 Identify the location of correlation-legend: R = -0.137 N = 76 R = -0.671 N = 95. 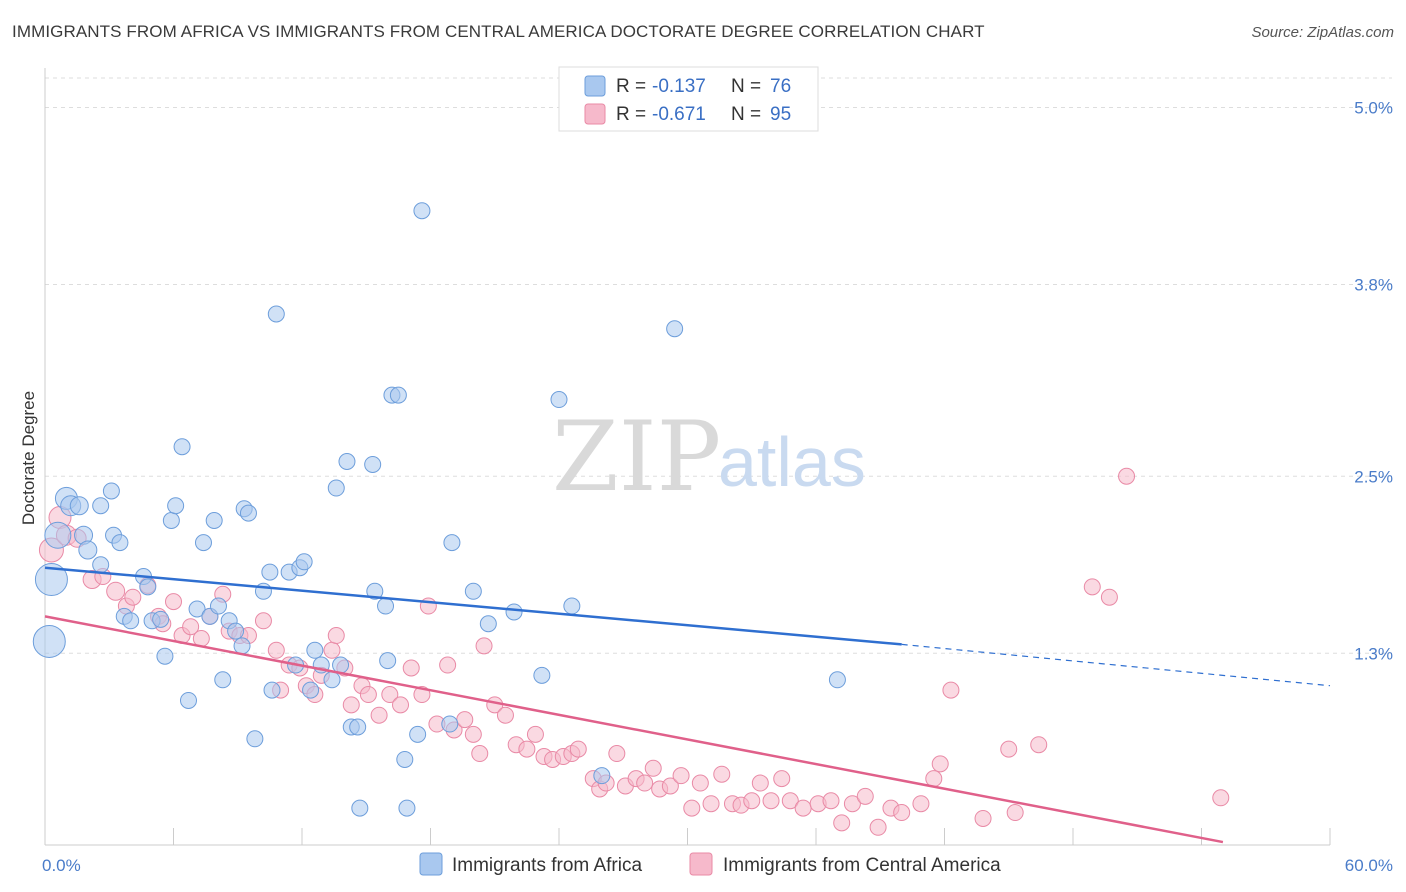
(688, 99).